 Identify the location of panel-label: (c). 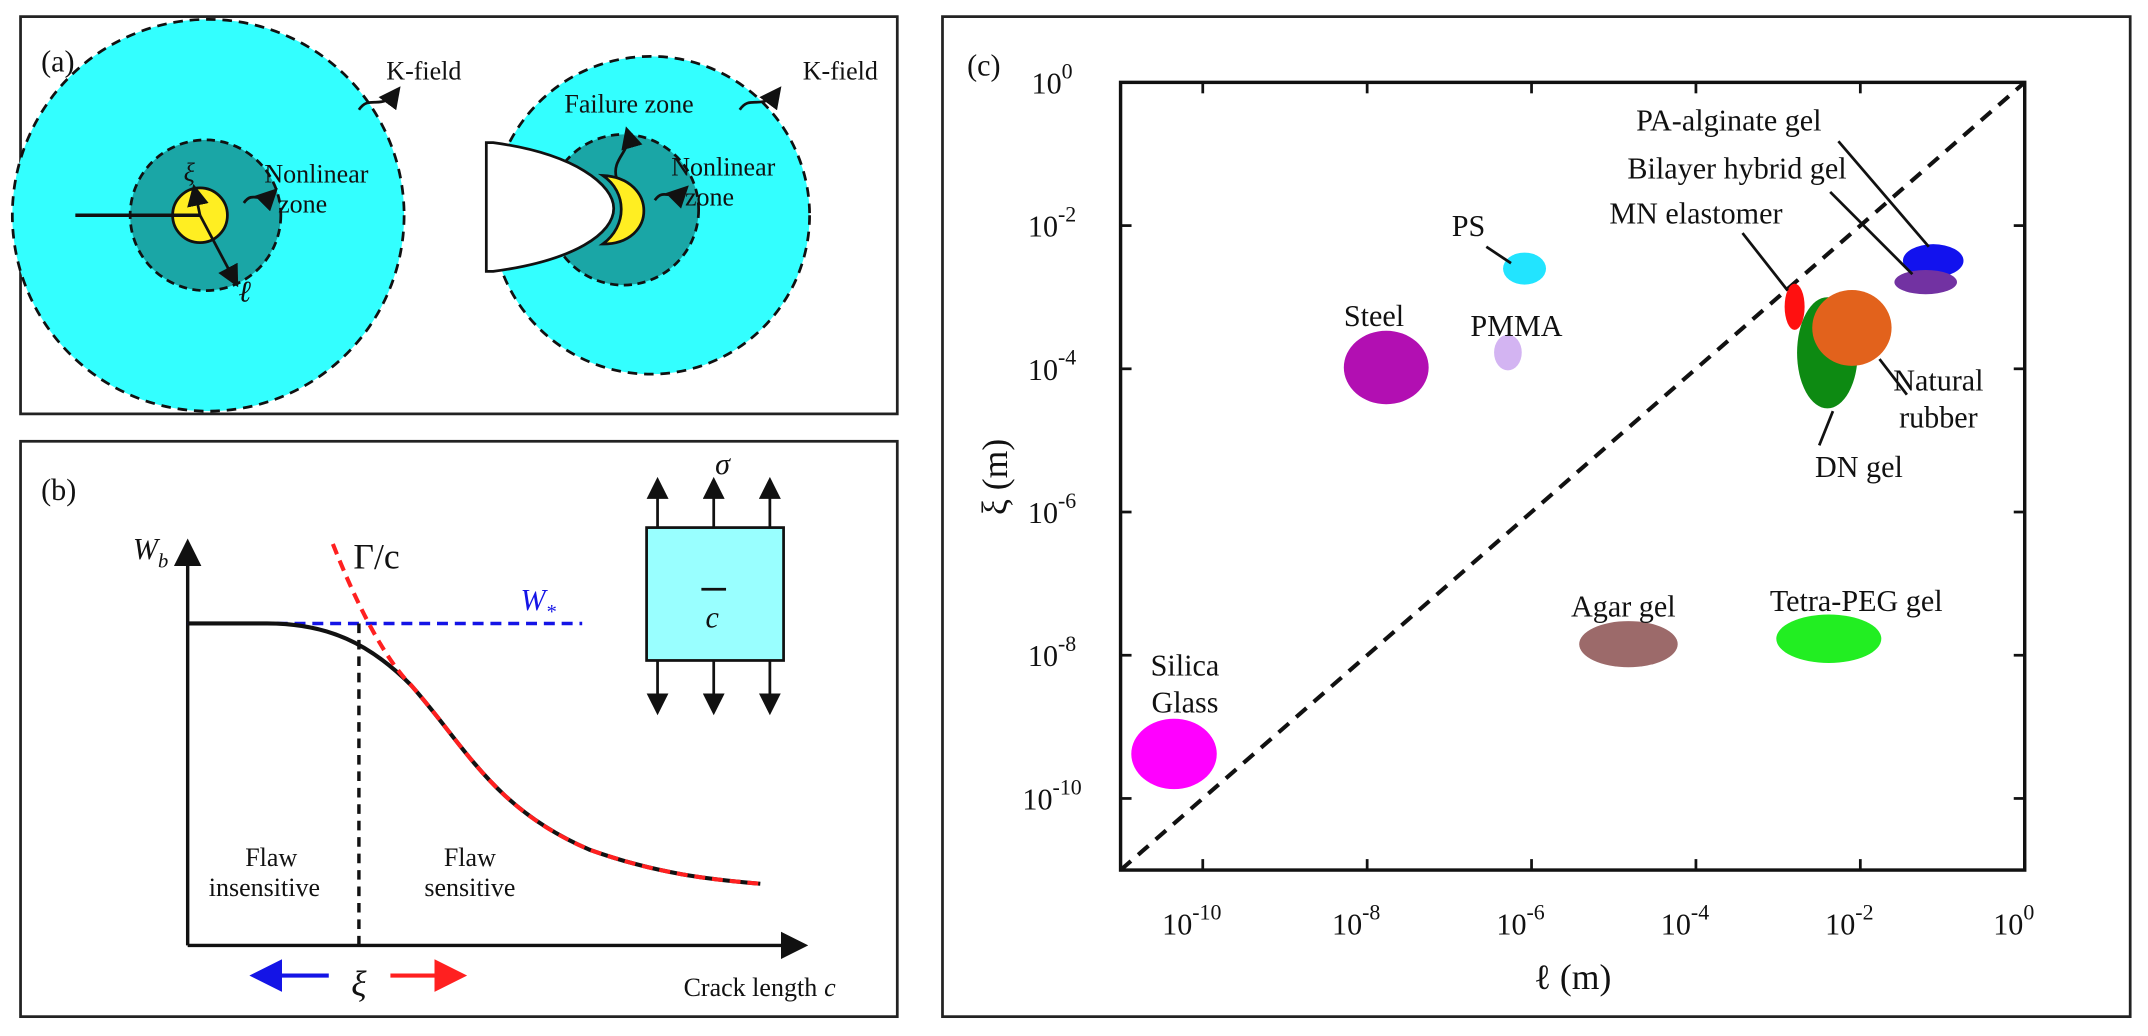
(983, 66).